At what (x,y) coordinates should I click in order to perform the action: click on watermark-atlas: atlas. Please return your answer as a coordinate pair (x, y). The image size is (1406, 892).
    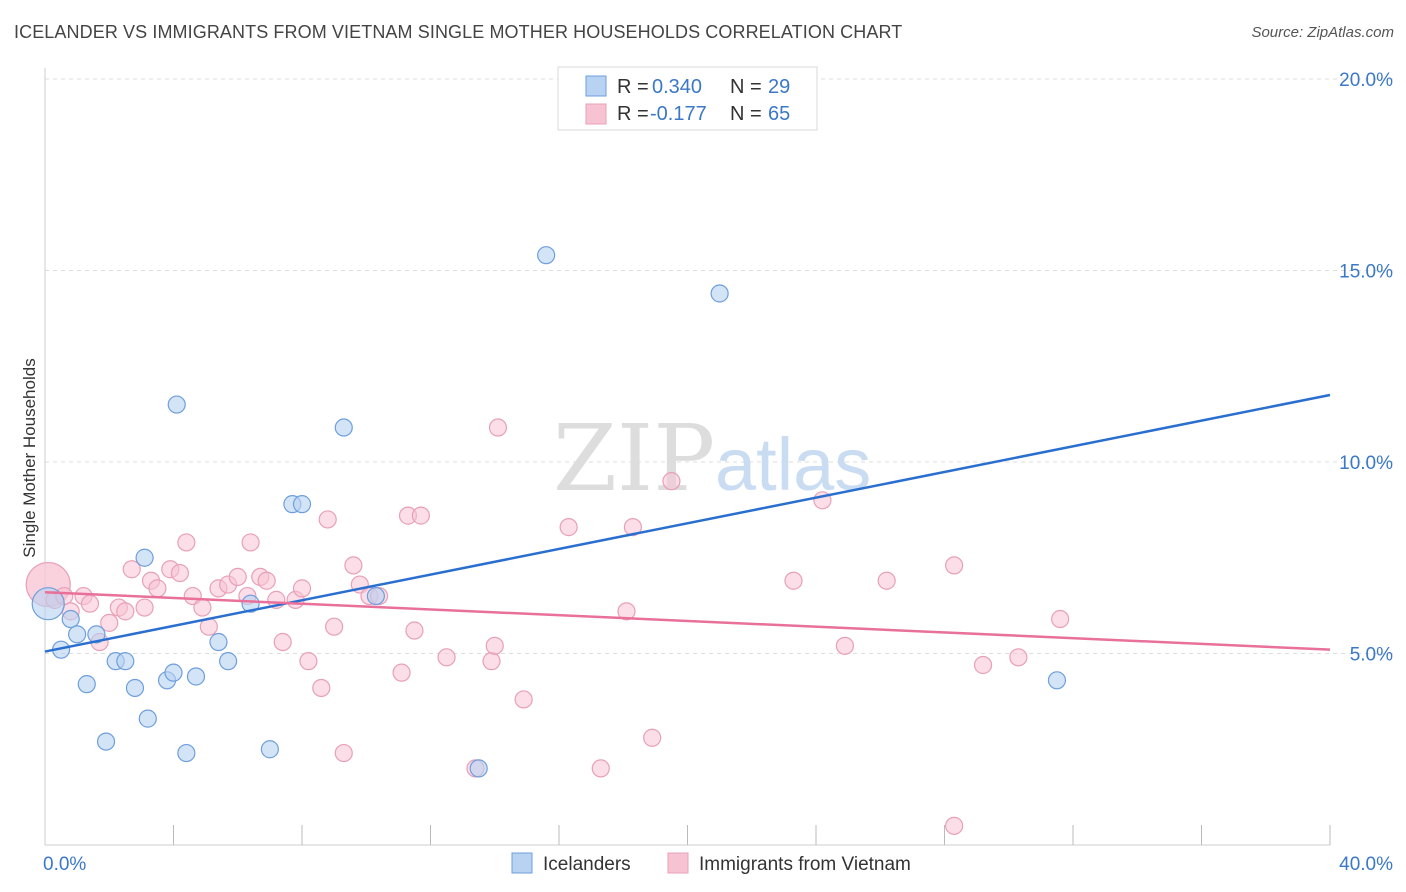
    Looking at the image, I should click on (793, 464).